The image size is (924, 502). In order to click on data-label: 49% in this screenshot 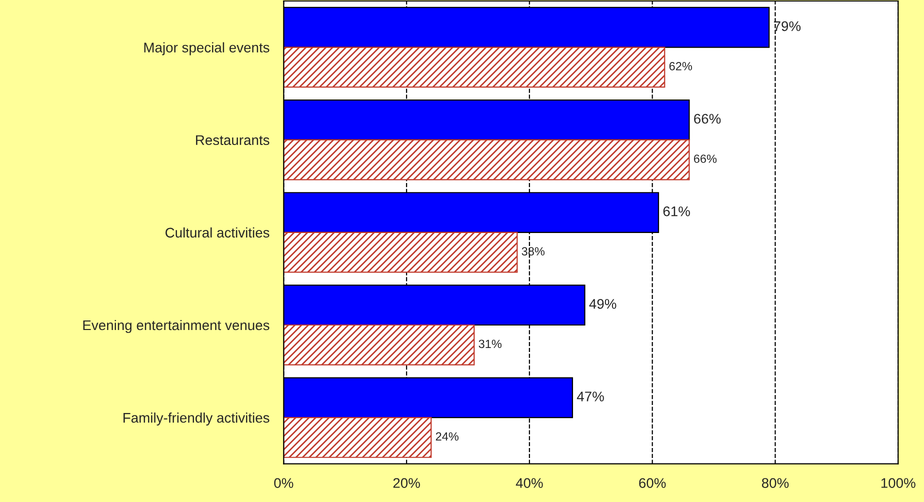, I will do `click(602, 303)`.